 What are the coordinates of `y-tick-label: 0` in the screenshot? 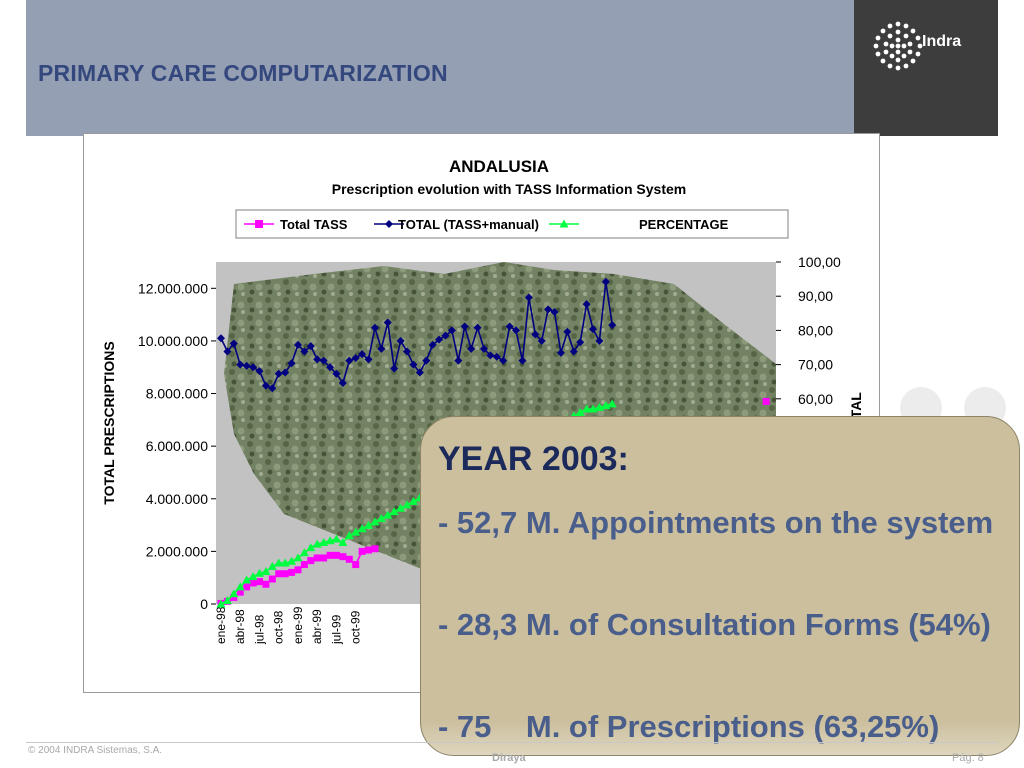 It's located at (204, 604).